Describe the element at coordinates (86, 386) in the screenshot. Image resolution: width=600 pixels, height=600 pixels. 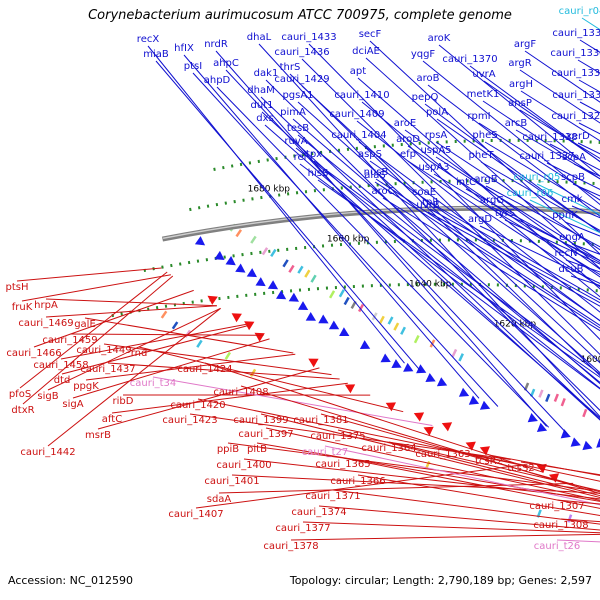
I see `gene-label-ppgK: ppgK` at that location.